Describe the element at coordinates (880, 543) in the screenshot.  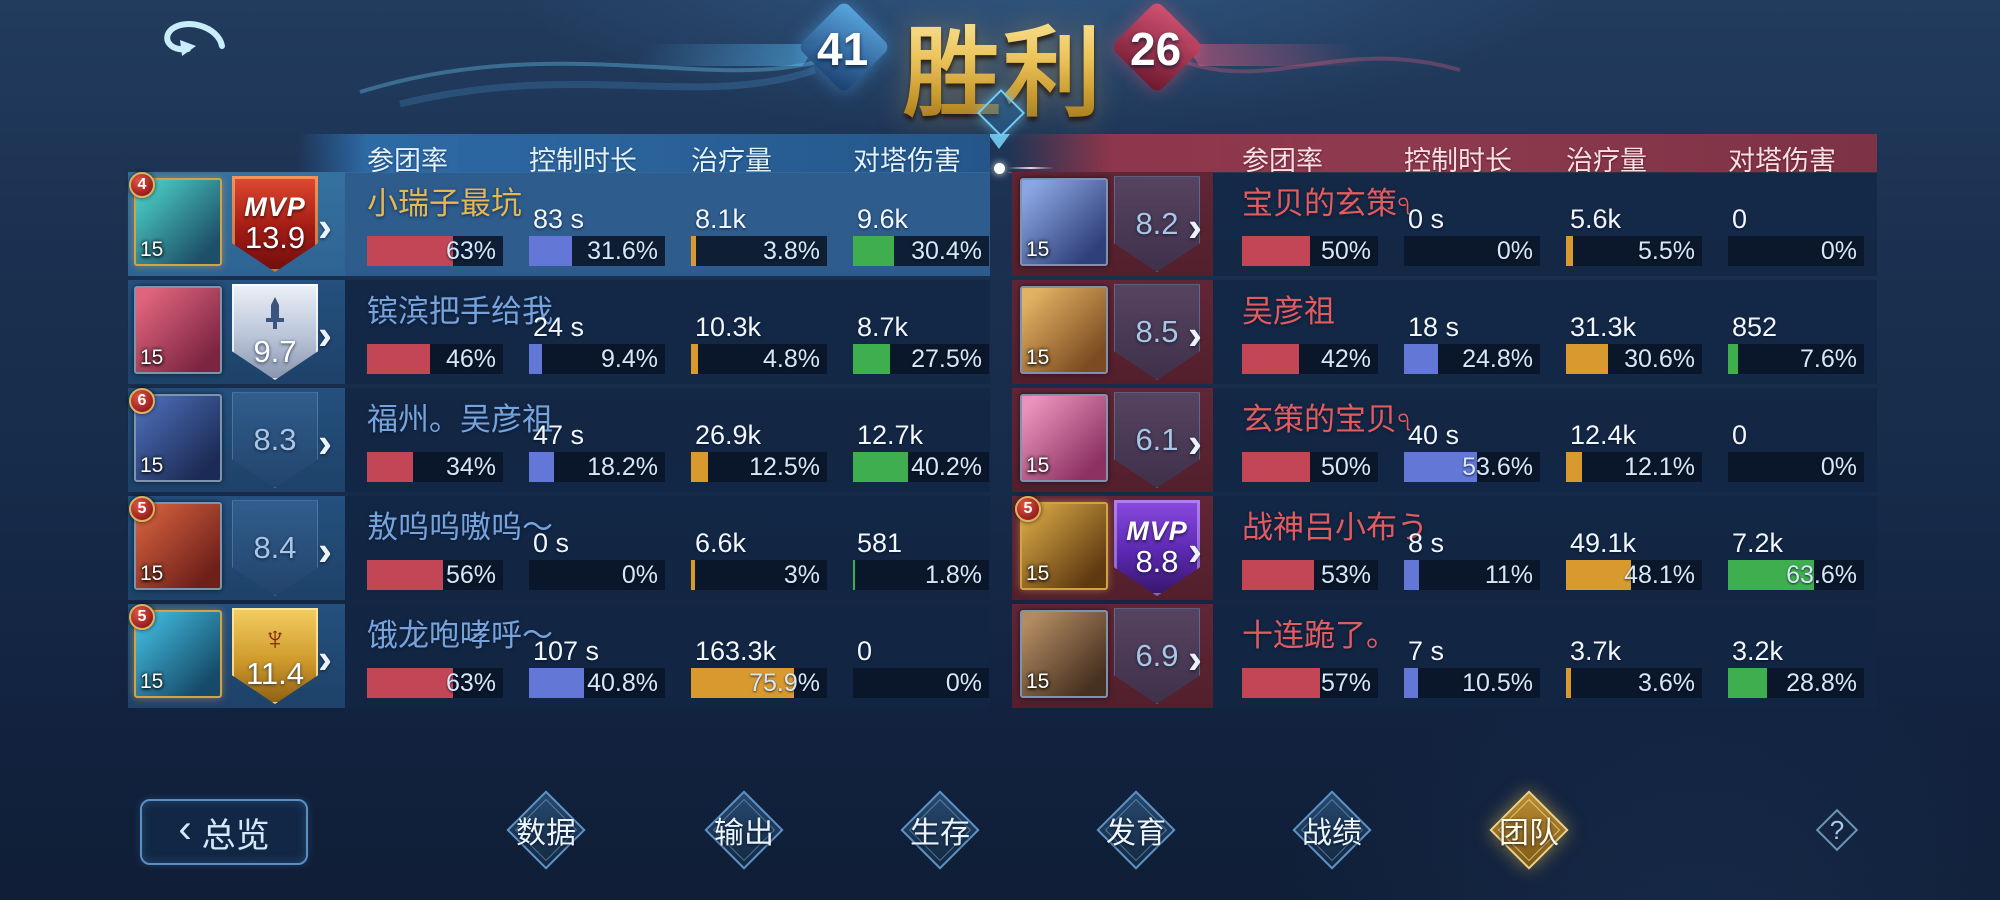
I see `tower-damage-value: 581` at that location.